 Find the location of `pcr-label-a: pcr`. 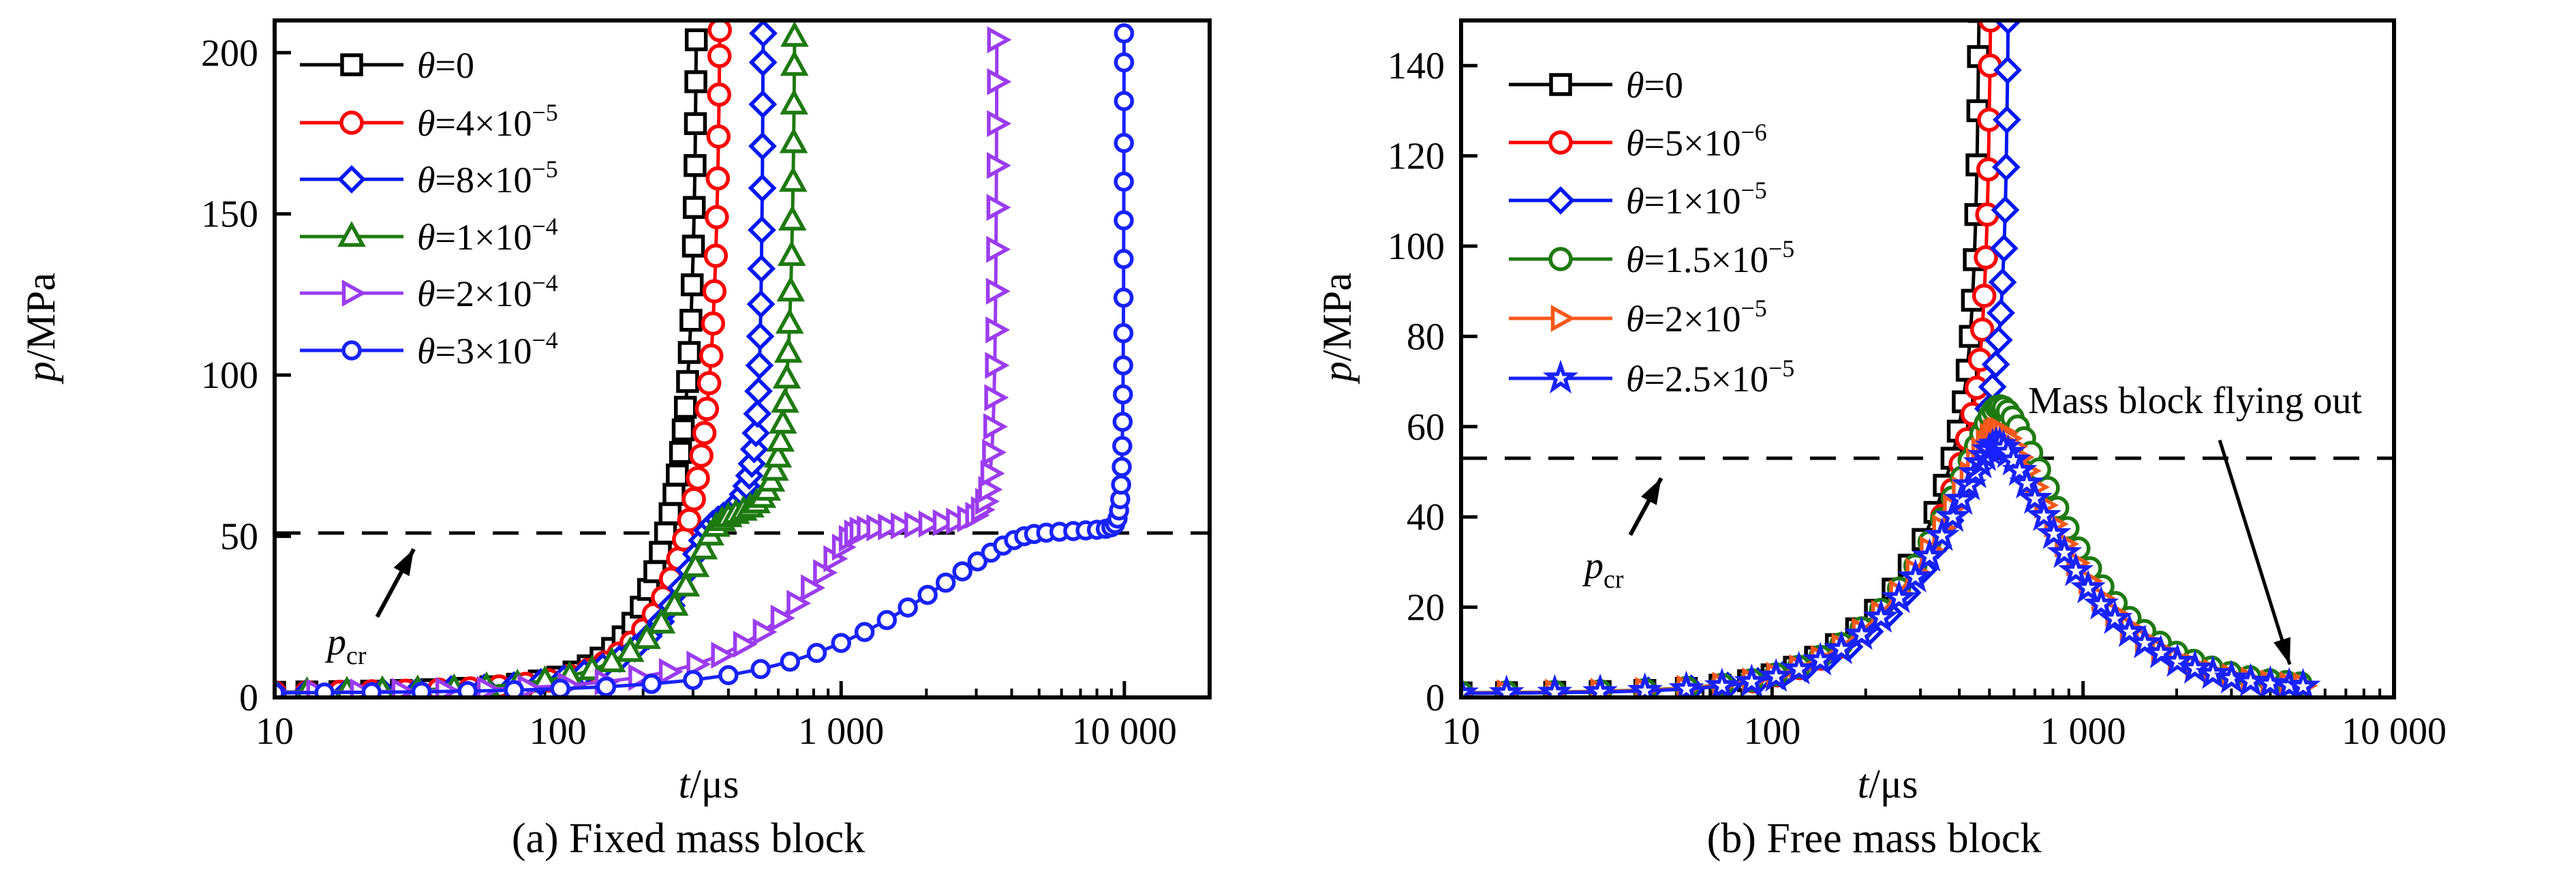

pcr-label-a: pcr is located at coordinates (345, 645).